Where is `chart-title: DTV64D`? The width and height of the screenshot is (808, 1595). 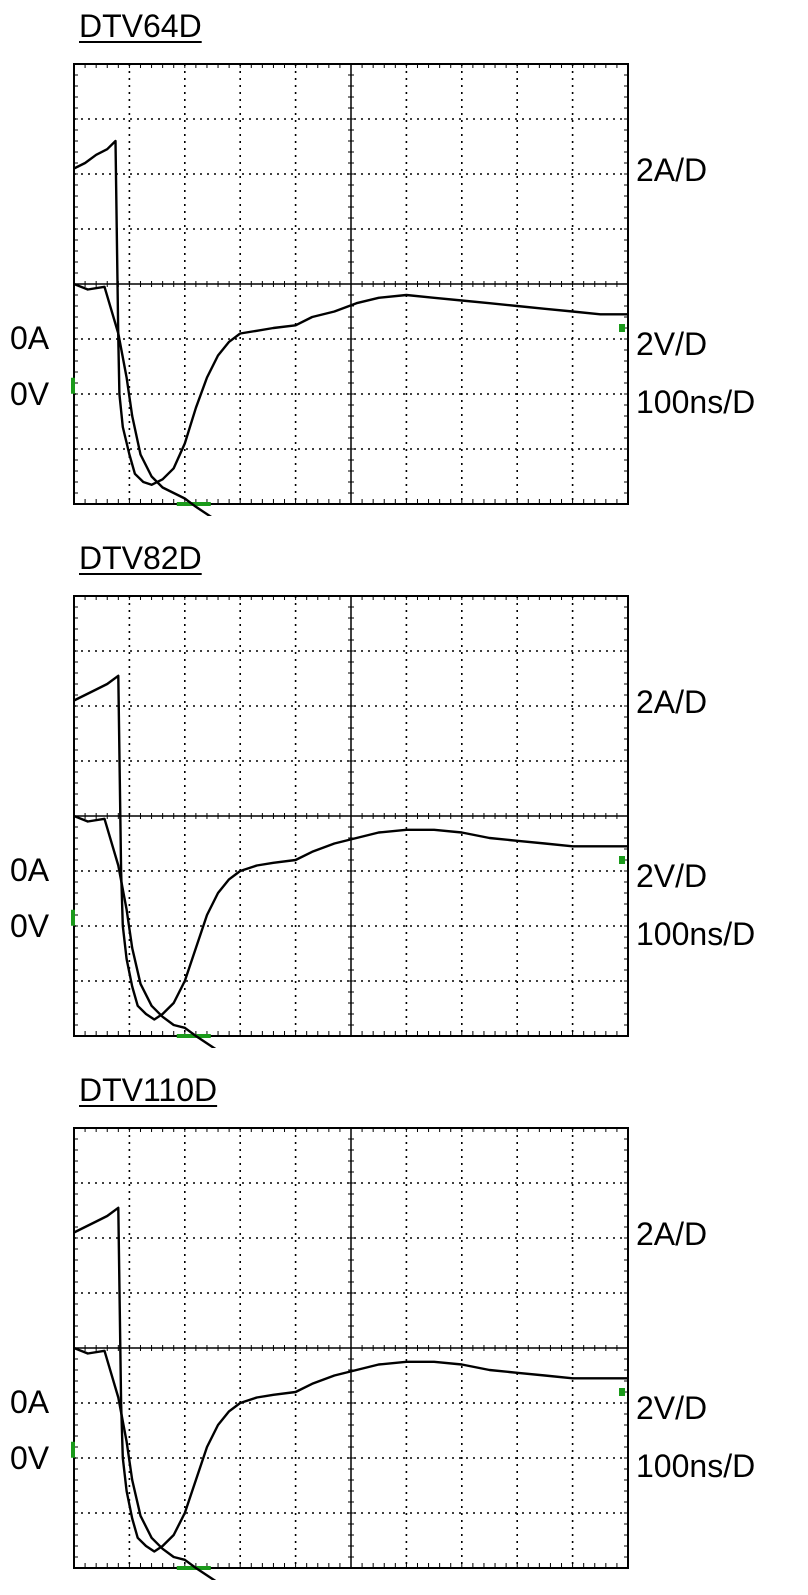
chart-title: DTV64D is located at coordinates (140, 26).